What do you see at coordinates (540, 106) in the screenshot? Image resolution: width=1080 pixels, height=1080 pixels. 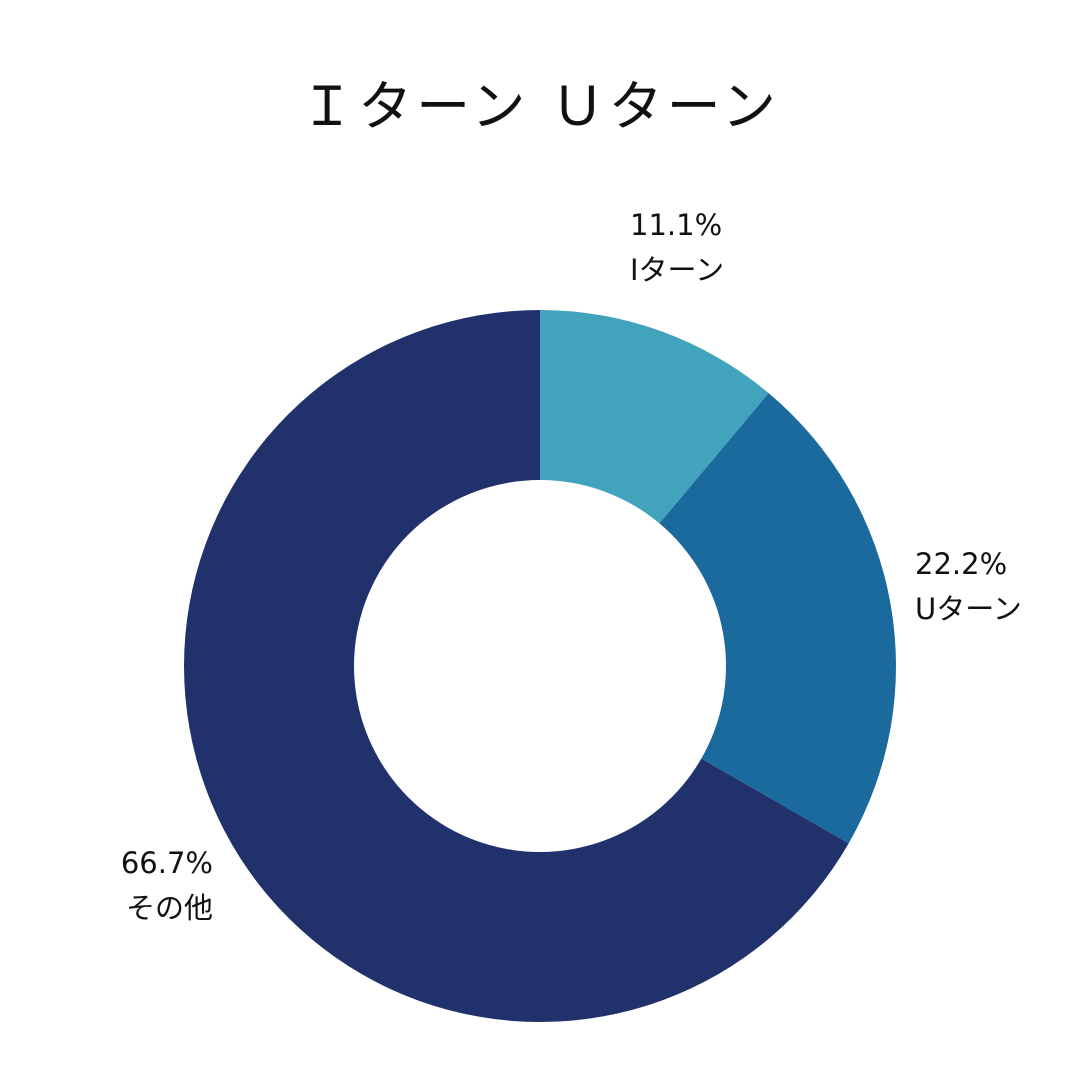 I see `chart-title: Ｉターン Ｕターン` at bounding box center [540, 106].